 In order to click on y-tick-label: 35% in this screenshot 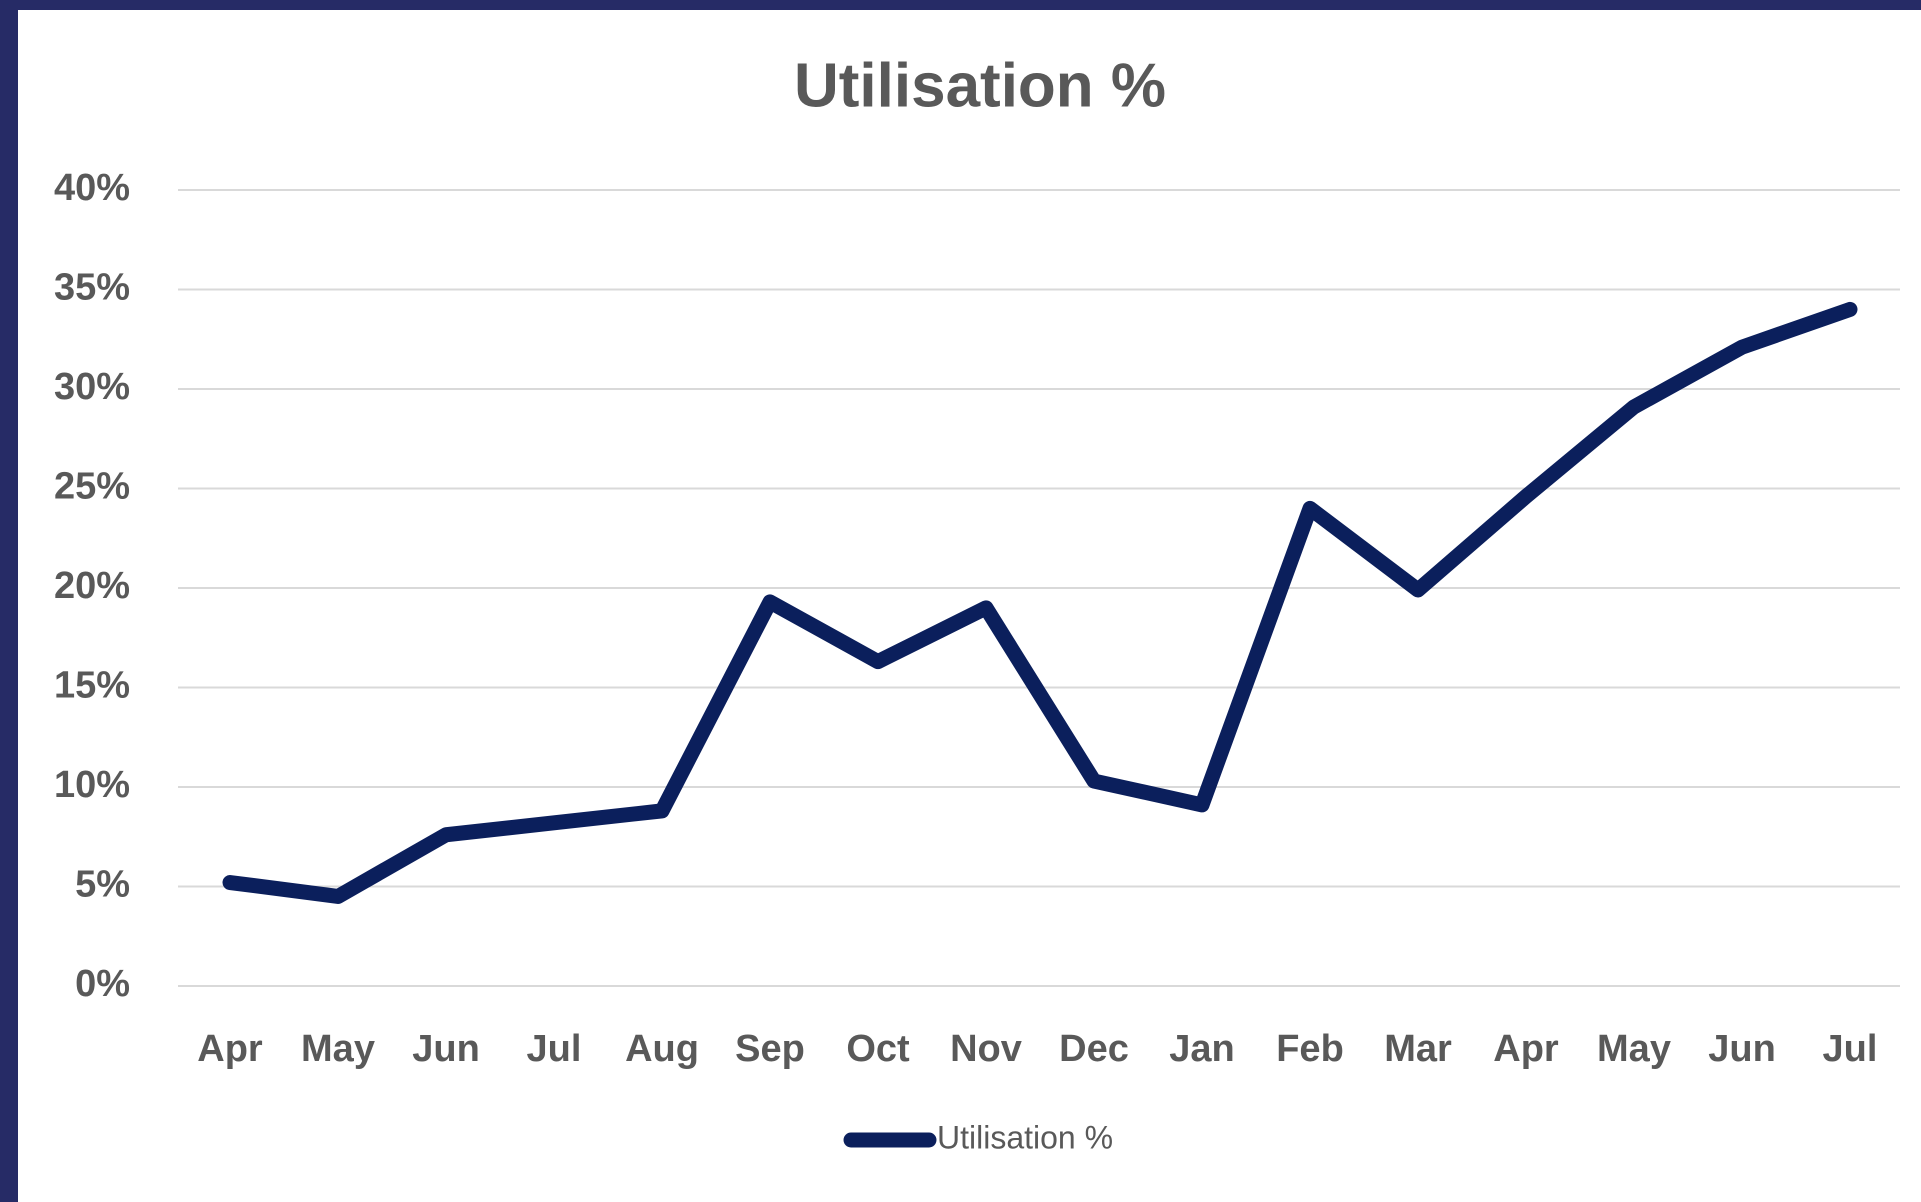, I will do `click(92, 288)`.